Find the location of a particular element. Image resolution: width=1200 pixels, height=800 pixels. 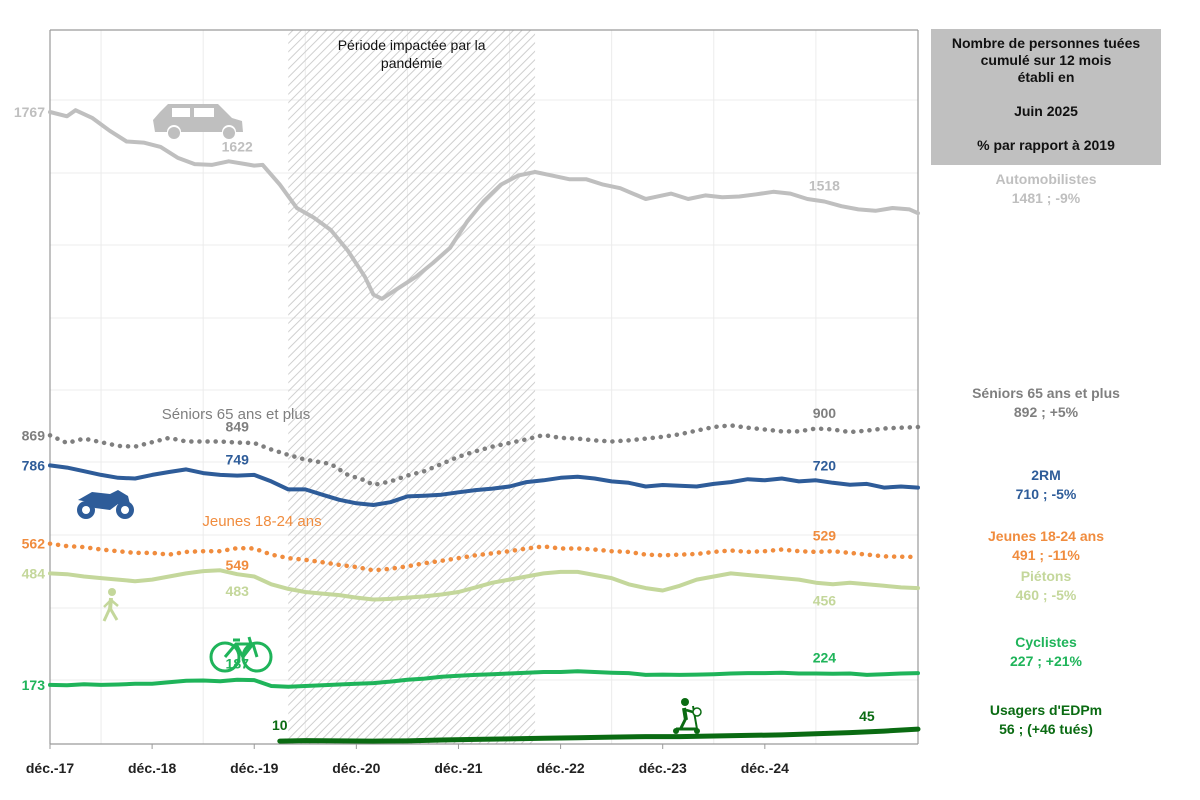

value-label-seniors: 869 is located at coordinates (34, 435).